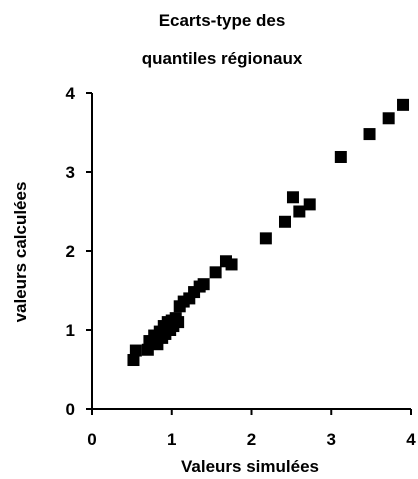  I want to click on y-tick-label: 1, so click(70, 330).